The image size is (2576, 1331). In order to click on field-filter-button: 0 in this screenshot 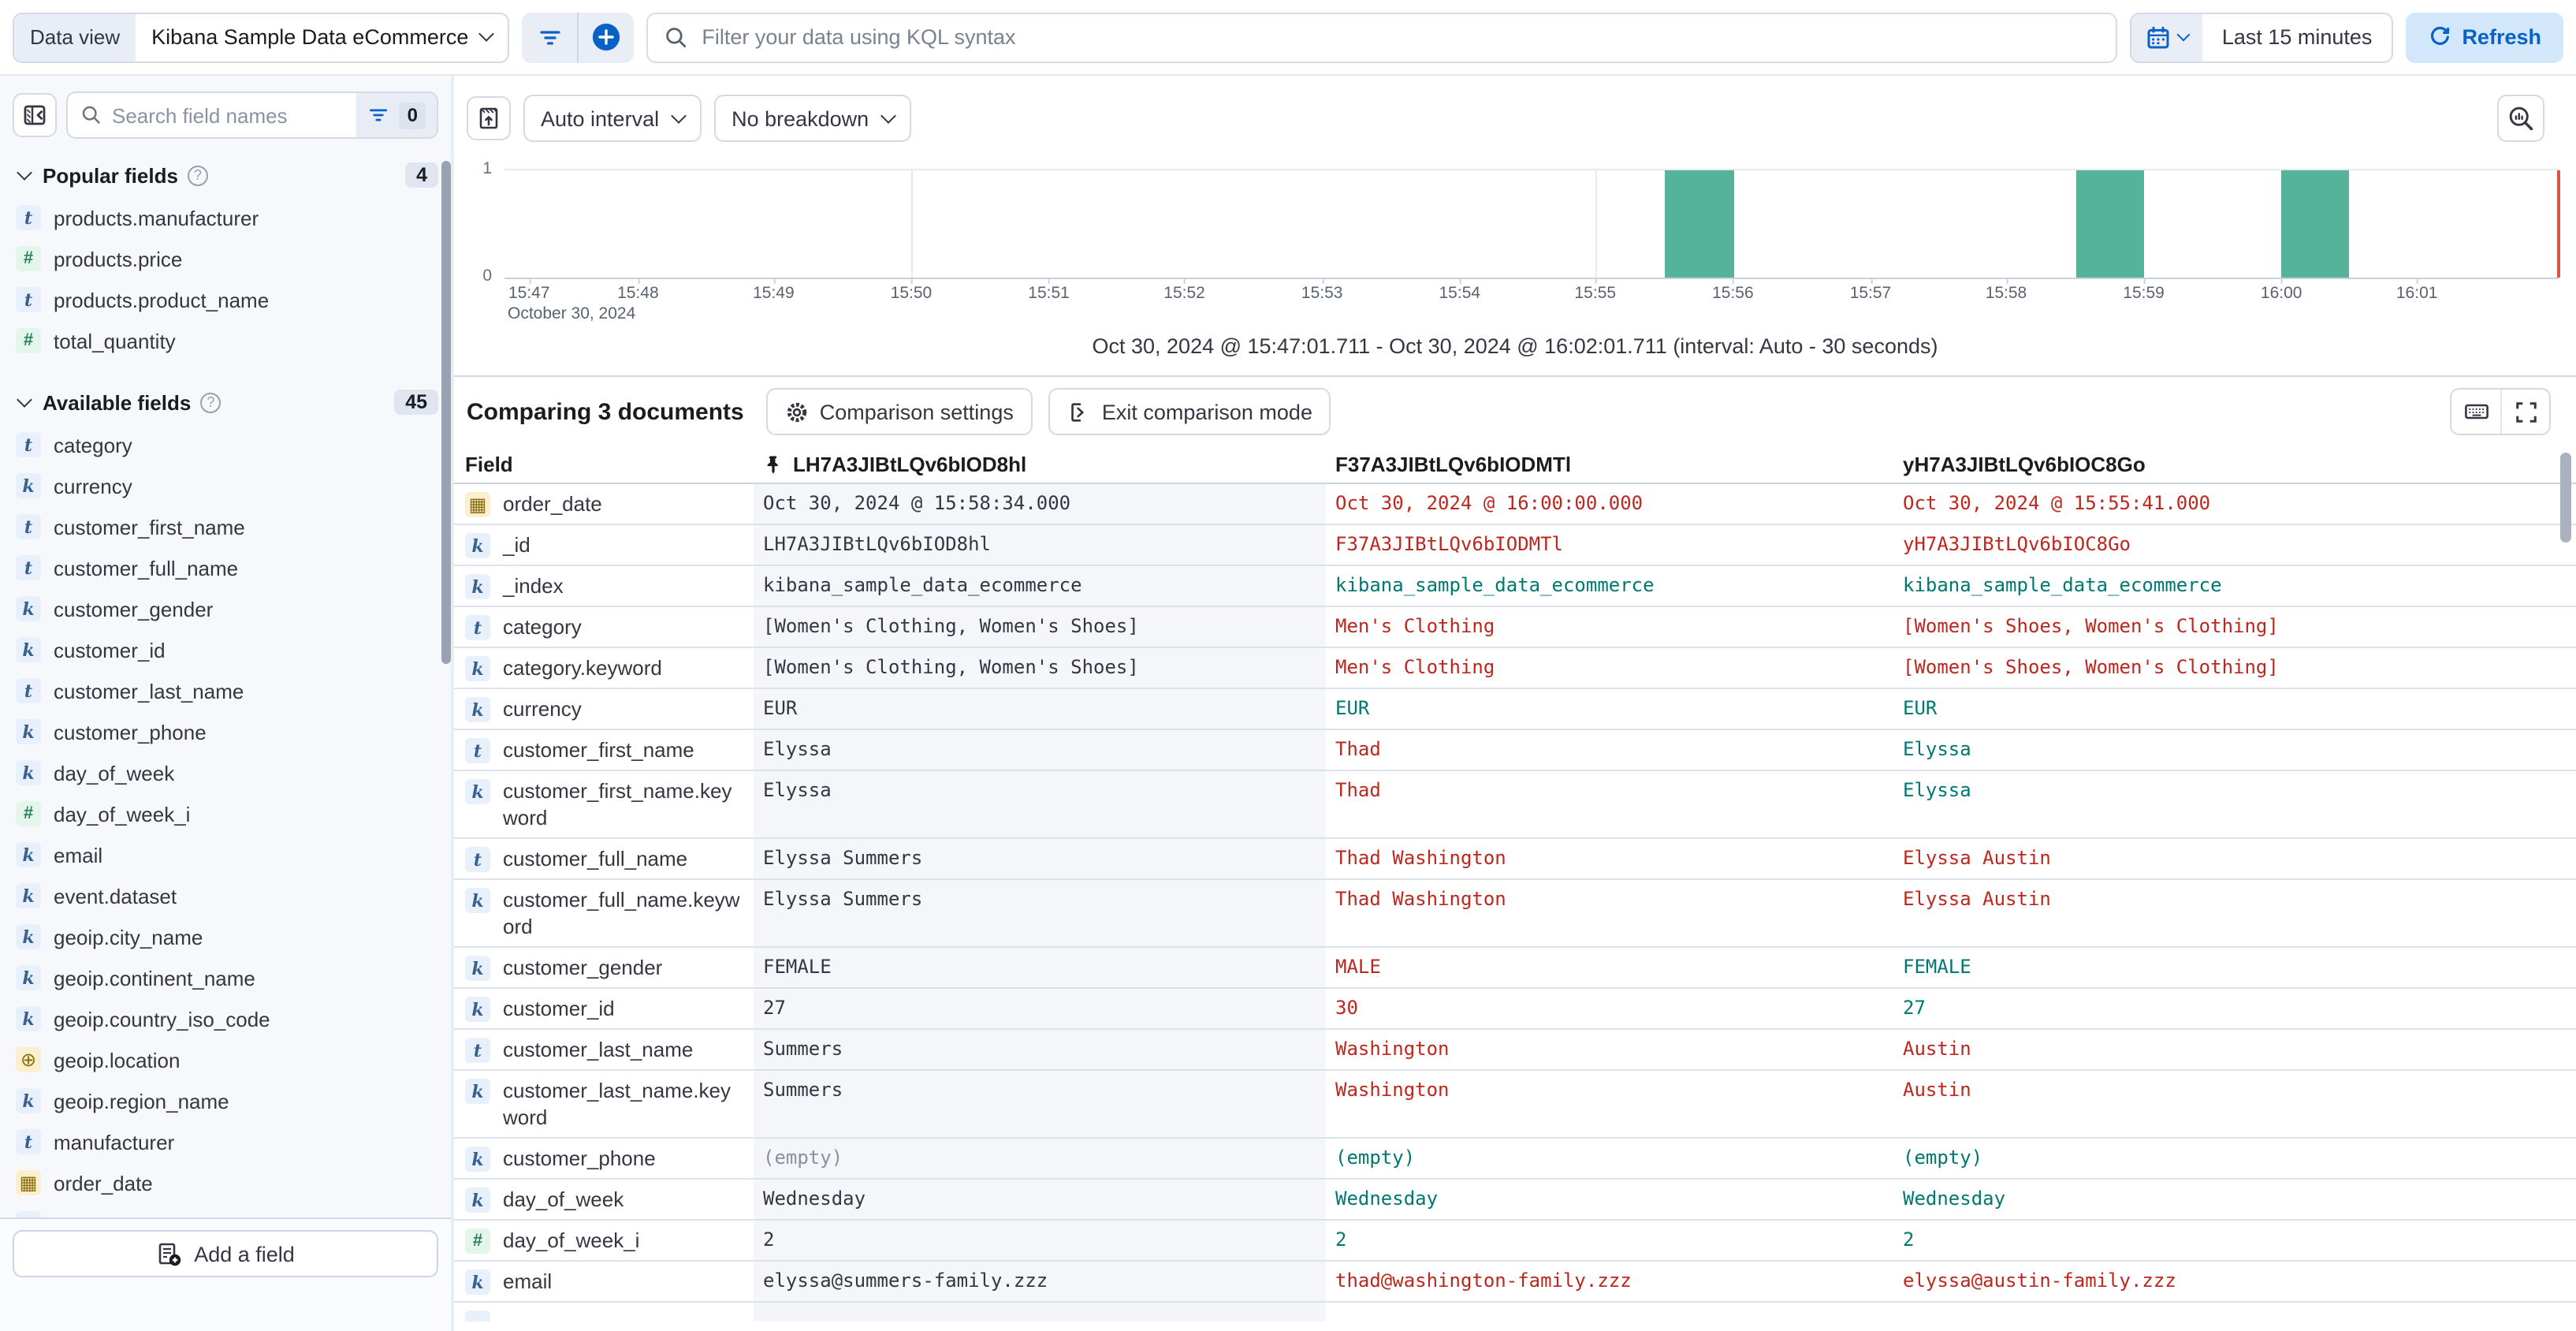, I will do `click(396, 115)`.